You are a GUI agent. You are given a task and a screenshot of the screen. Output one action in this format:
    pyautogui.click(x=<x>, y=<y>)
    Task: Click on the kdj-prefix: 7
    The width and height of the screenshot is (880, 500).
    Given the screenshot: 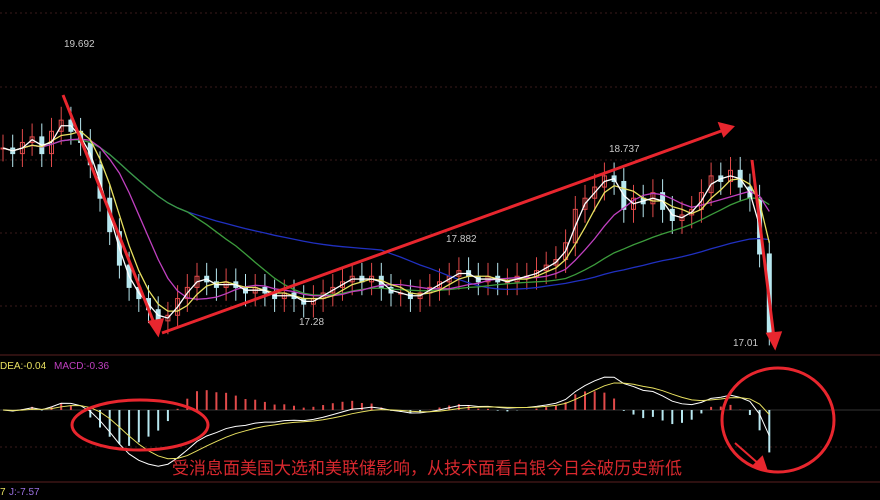 What is the action you would take?
    pyautogui.click(x=3, y=492)
    